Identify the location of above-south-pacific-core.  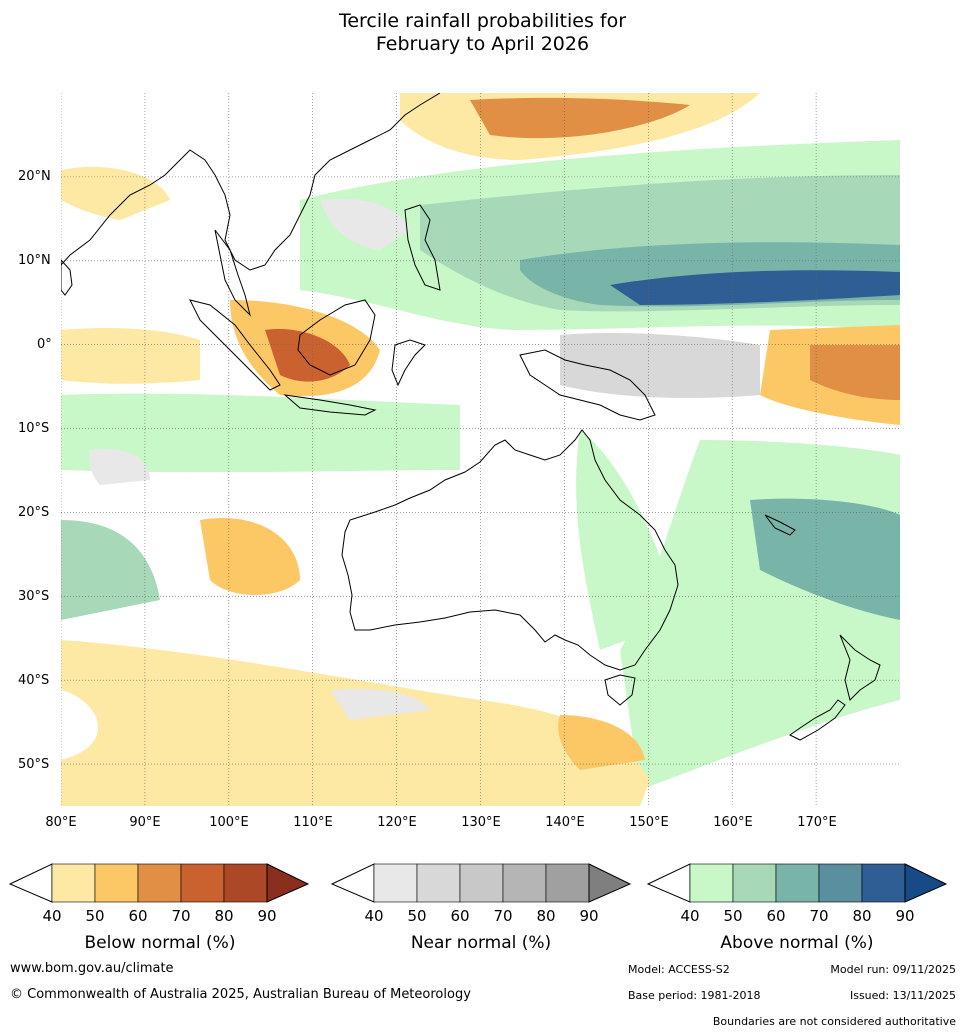
(825, 559).